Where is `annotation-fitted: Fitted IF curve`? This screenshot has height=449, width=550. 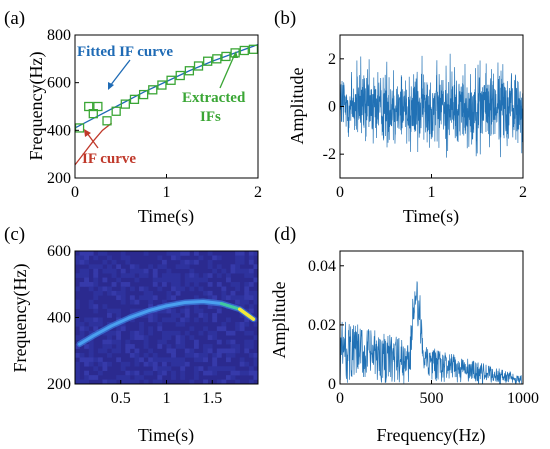
annotation-fitted: Fitted IF curve is located at coordinates (125, 52).